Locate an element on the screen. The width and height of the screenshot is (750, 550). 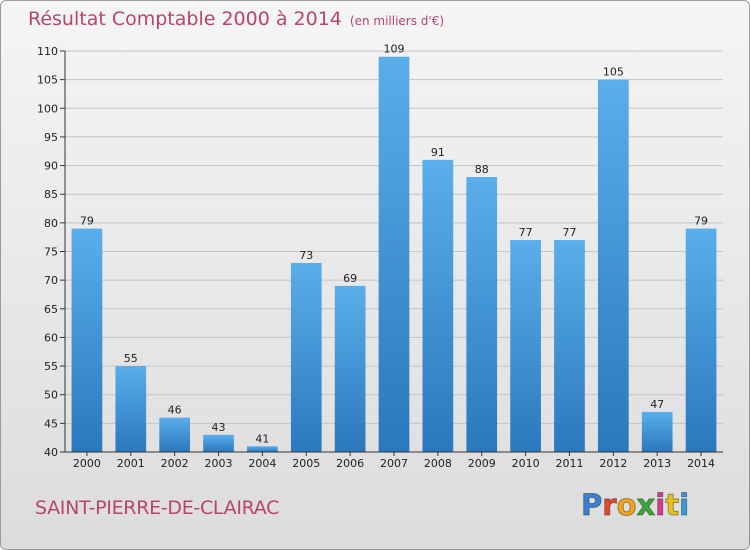
x-tick-label: 2009 is located at coordinates (482, 463).